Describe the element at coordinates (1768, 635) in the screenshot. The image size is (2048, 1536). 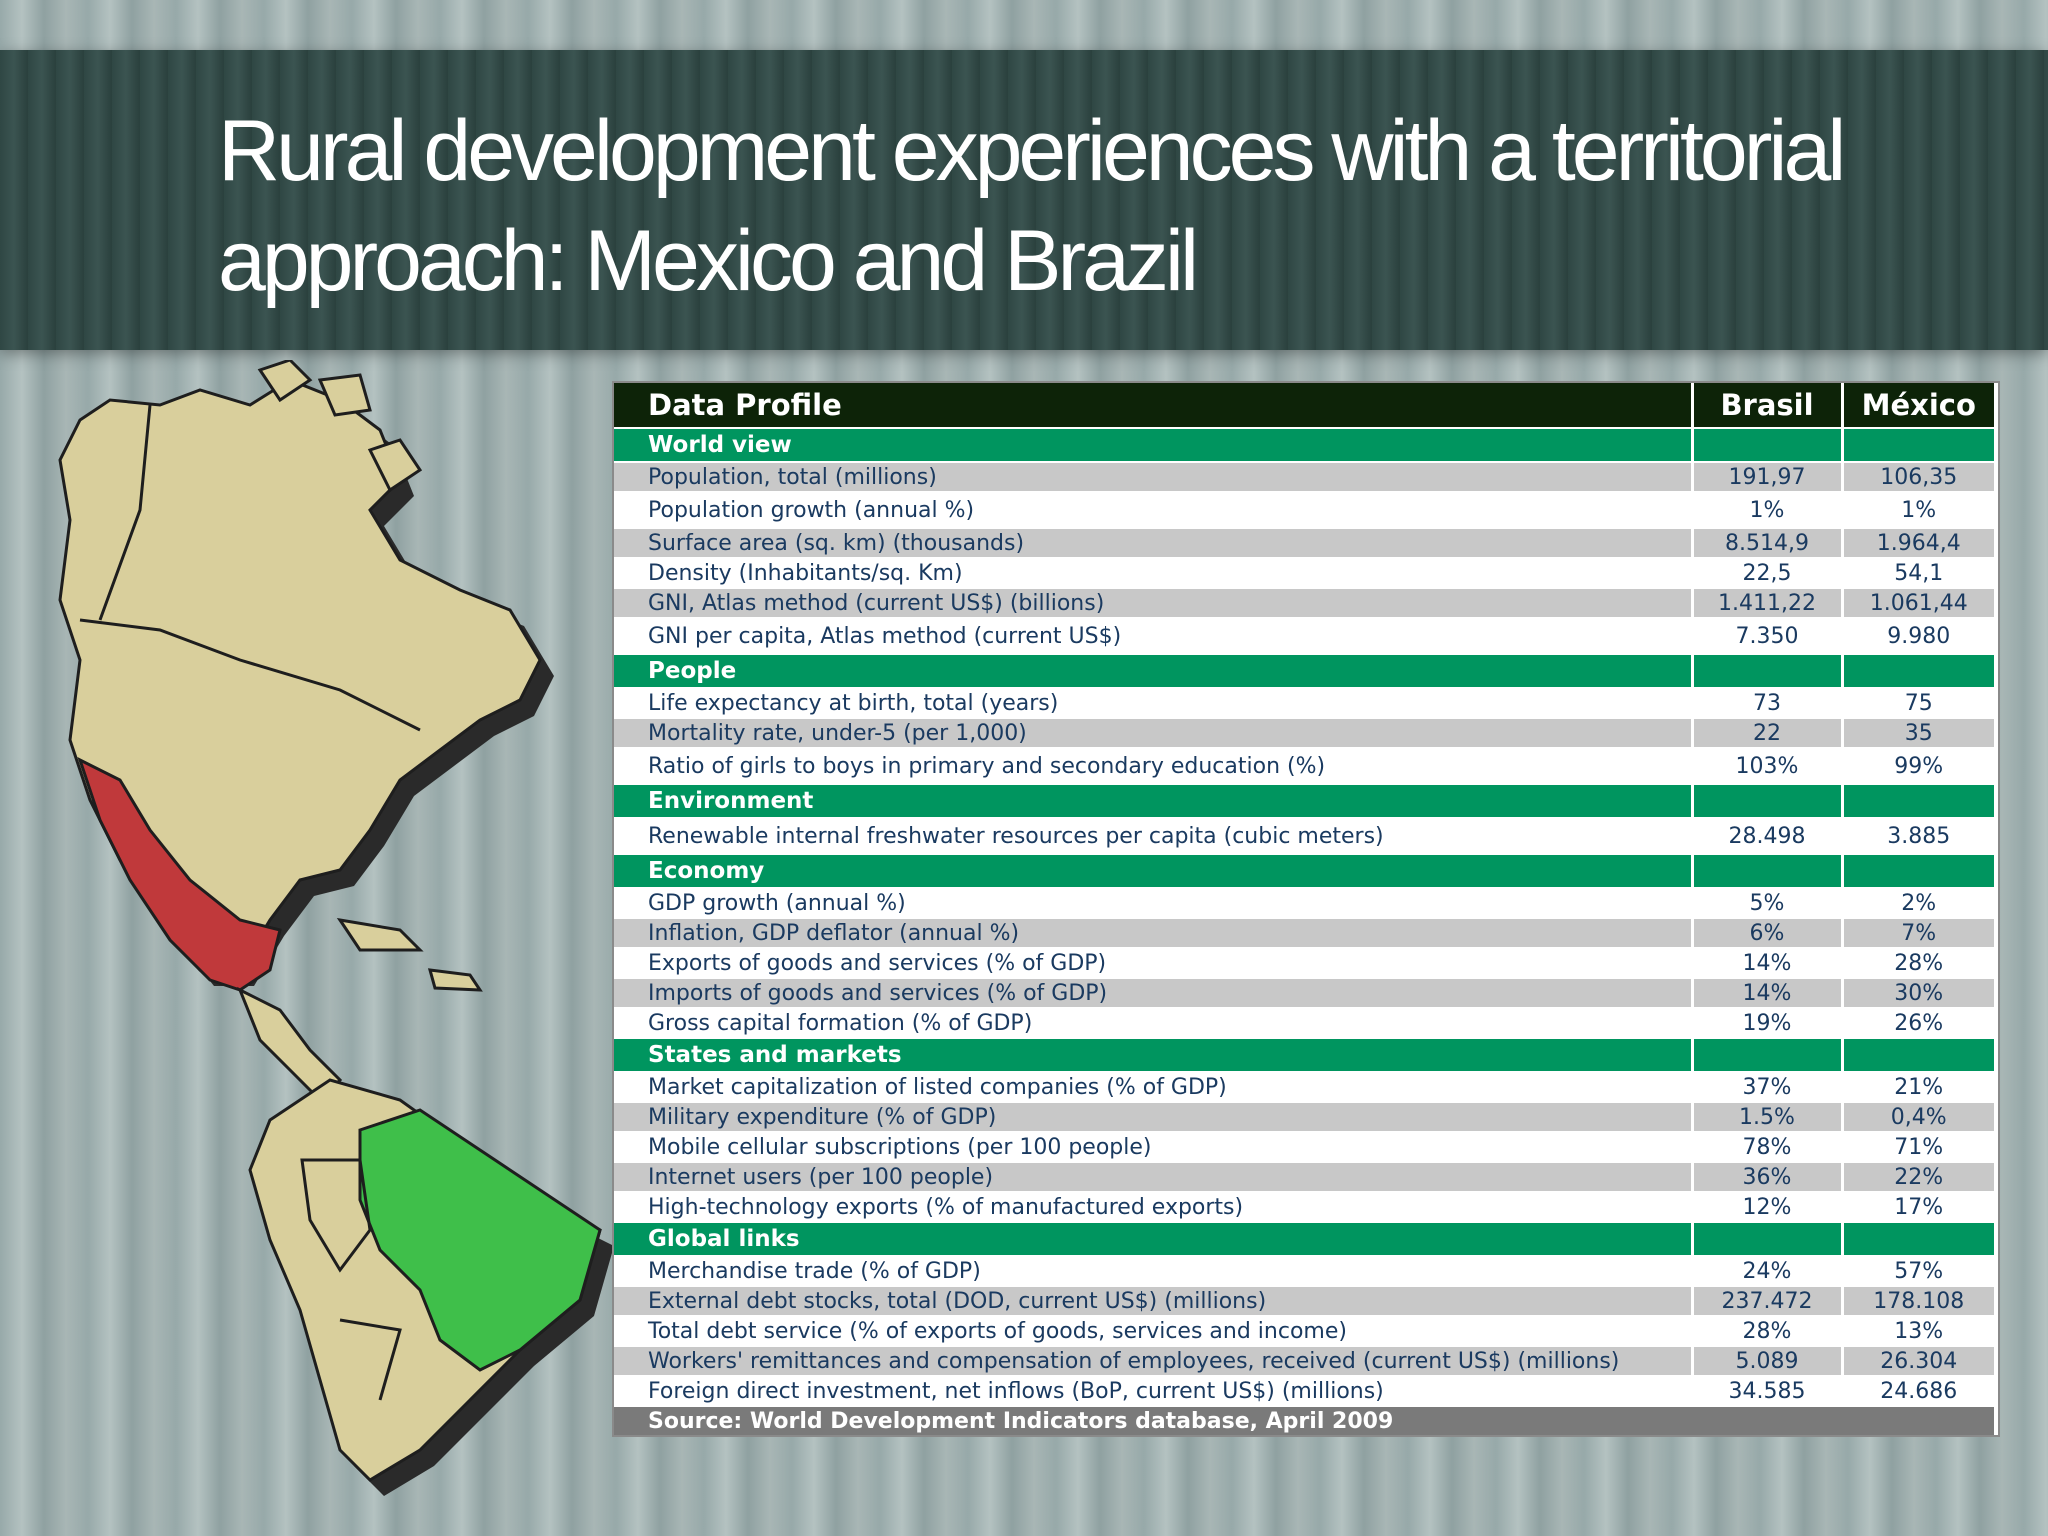
I see `brasil-value: 7.350` at that location.